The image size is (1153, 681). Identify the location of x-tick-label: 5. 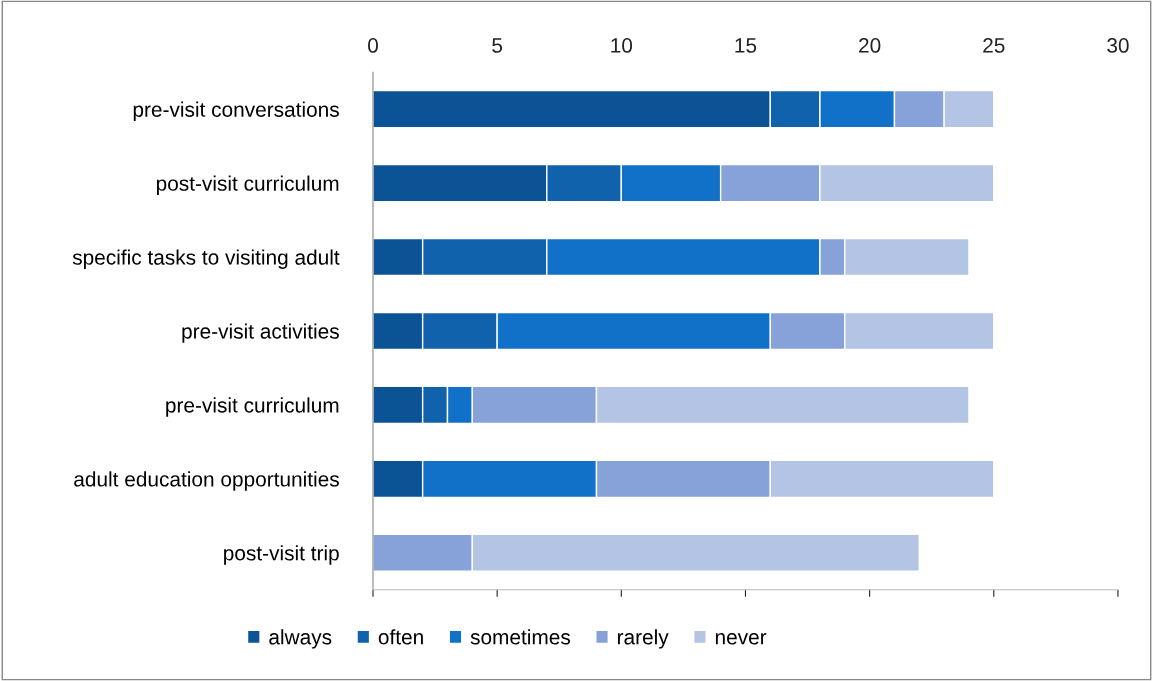
(497, 45).